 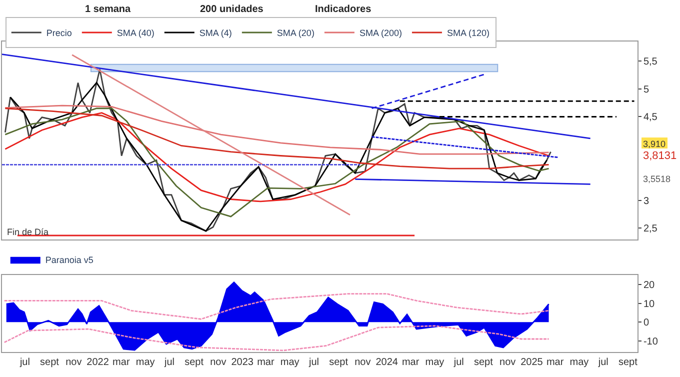 What do you see at coordinates (295, 33) in the screenshot?
I see `legend-label: SMA (20)` at bounding box center [295, 33].